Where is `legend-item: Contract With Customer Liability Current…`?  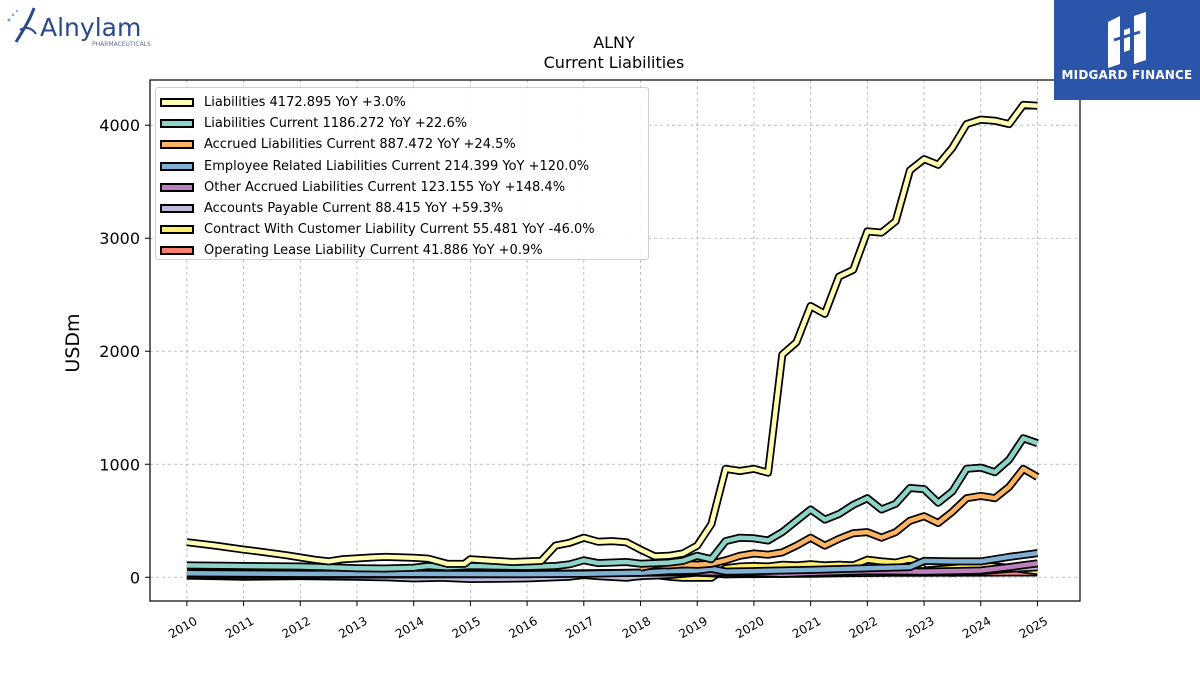 legend-item: Contract With Customer Liability Current… is located at coordinates (404, 229).